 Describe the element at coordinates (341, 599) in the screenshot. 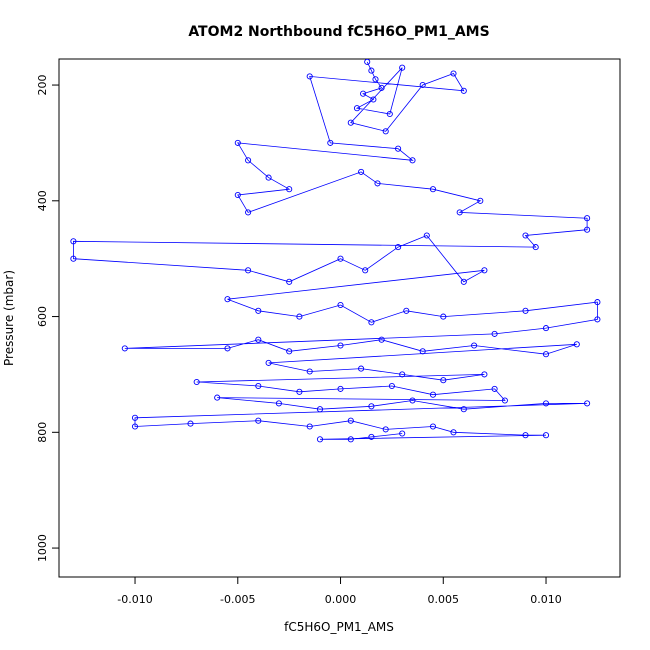

I see `x-tick-label: 0.000` at that location.